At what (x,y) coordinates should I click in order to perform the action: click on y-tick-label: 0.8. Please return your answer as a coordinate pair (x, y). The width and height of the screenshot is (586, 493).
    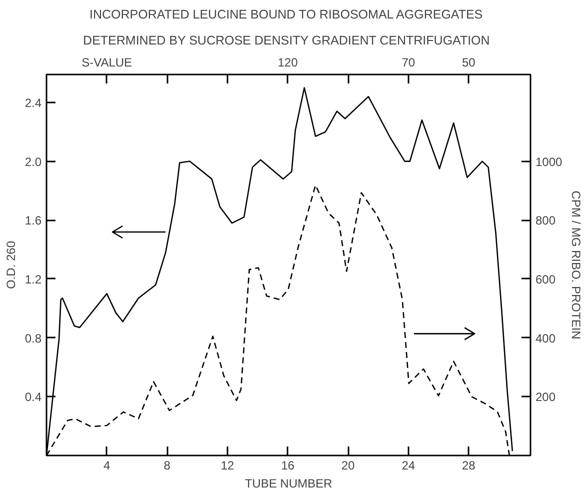
    Looking at the image, I should click on (33, 338).